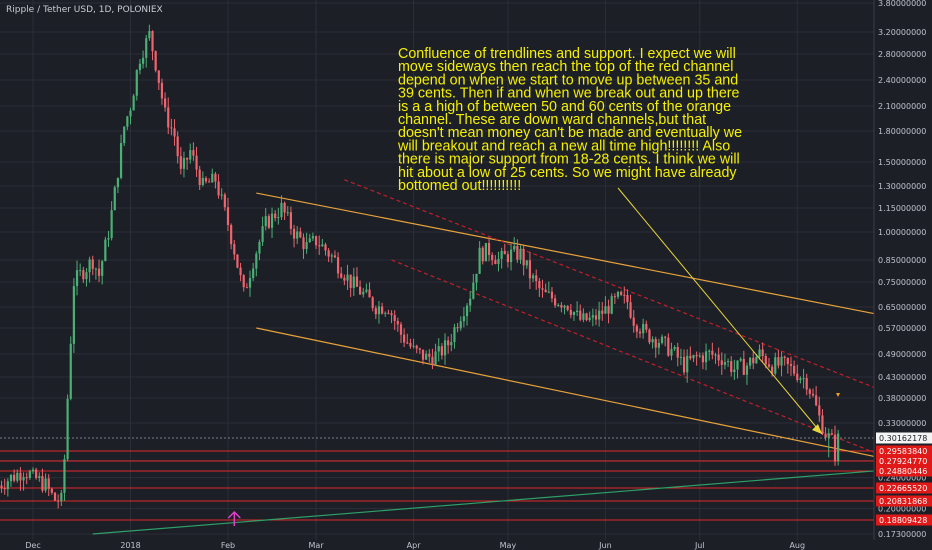  What do you see at coordinates (32, 545) in the screenshot?
I see `x-tick-label: Dec` at bounding box center [32, 545].